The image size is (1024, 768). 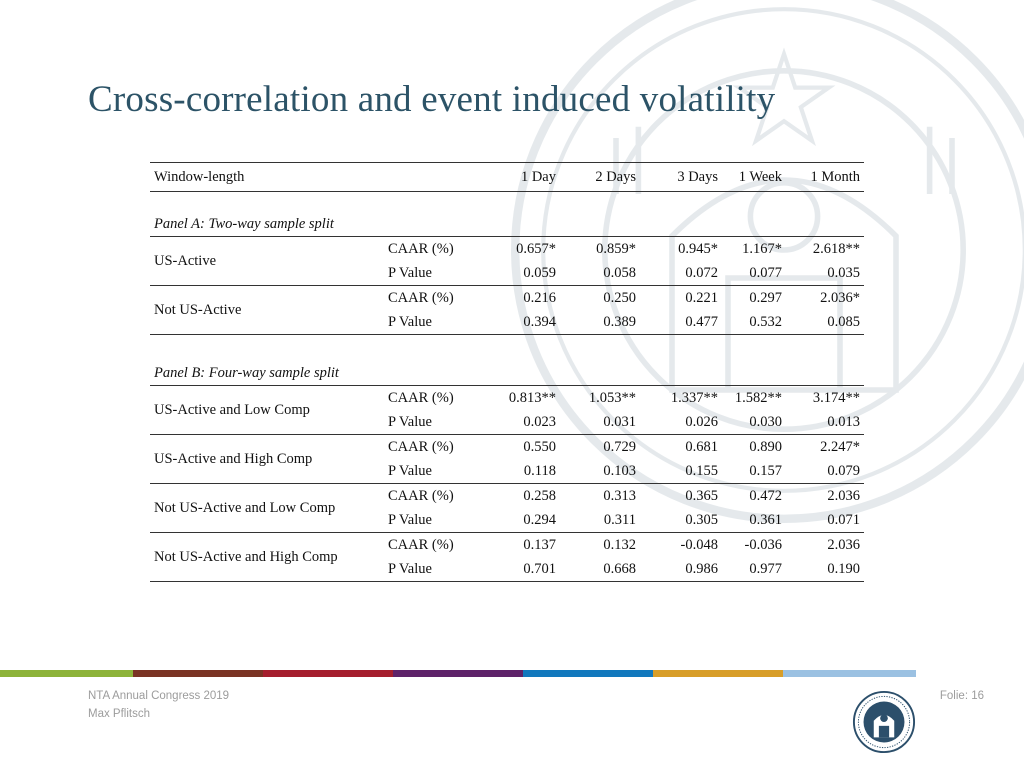 What do you see at coordinates (520, 322) in the screenshot?
I see `table-cell: 0.394` at bounding box center [520, 322].